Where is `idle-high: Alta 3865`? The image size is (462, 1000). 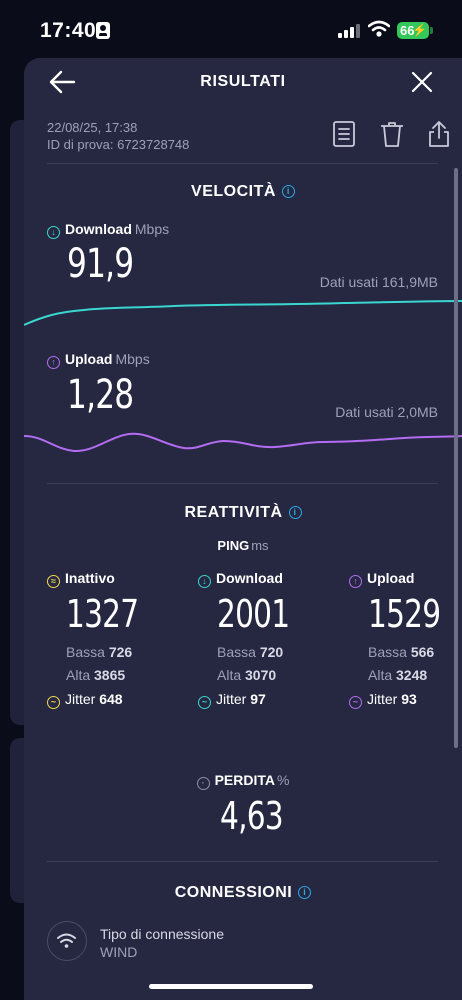
idle-high: Alta 3865 is located at coordinates (126, 676).